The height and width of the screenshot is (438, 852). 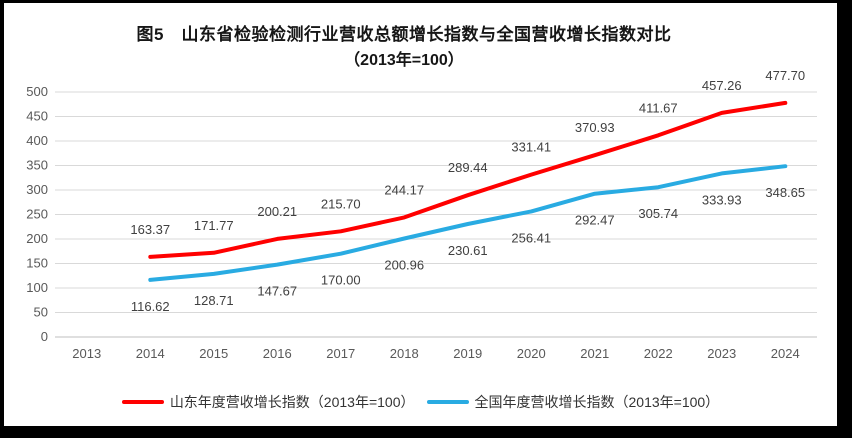 What do you see at coordinates (721, 353) in the screenshot?
I see `x-tick-label: 2023` at bounding box center [721, 353].